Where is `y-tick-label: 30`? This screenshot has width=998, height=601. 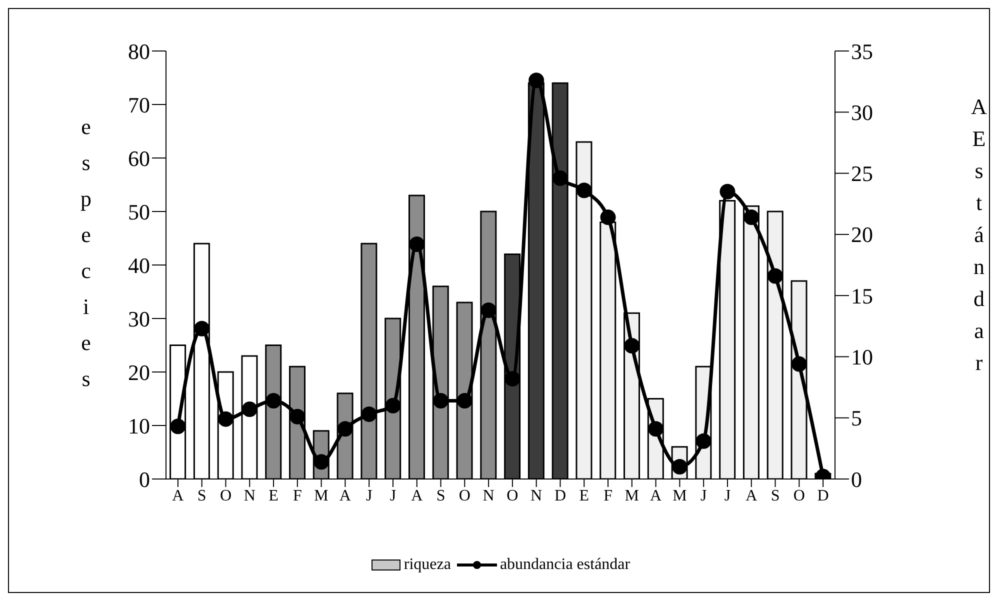
y-tick-label: 30 is located at coordinates (139, 319).